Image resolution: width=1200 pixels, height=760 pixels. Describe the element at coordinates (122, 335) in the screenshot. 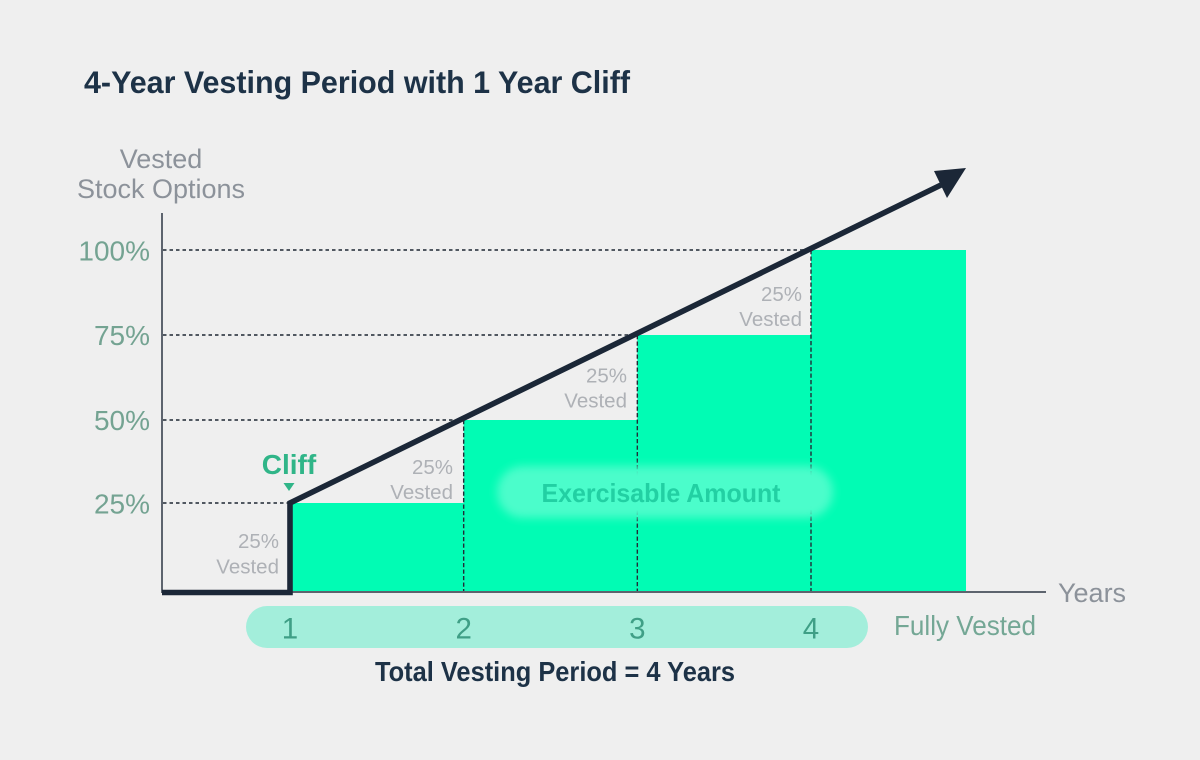

I see `svg-text: 75%` at that location.